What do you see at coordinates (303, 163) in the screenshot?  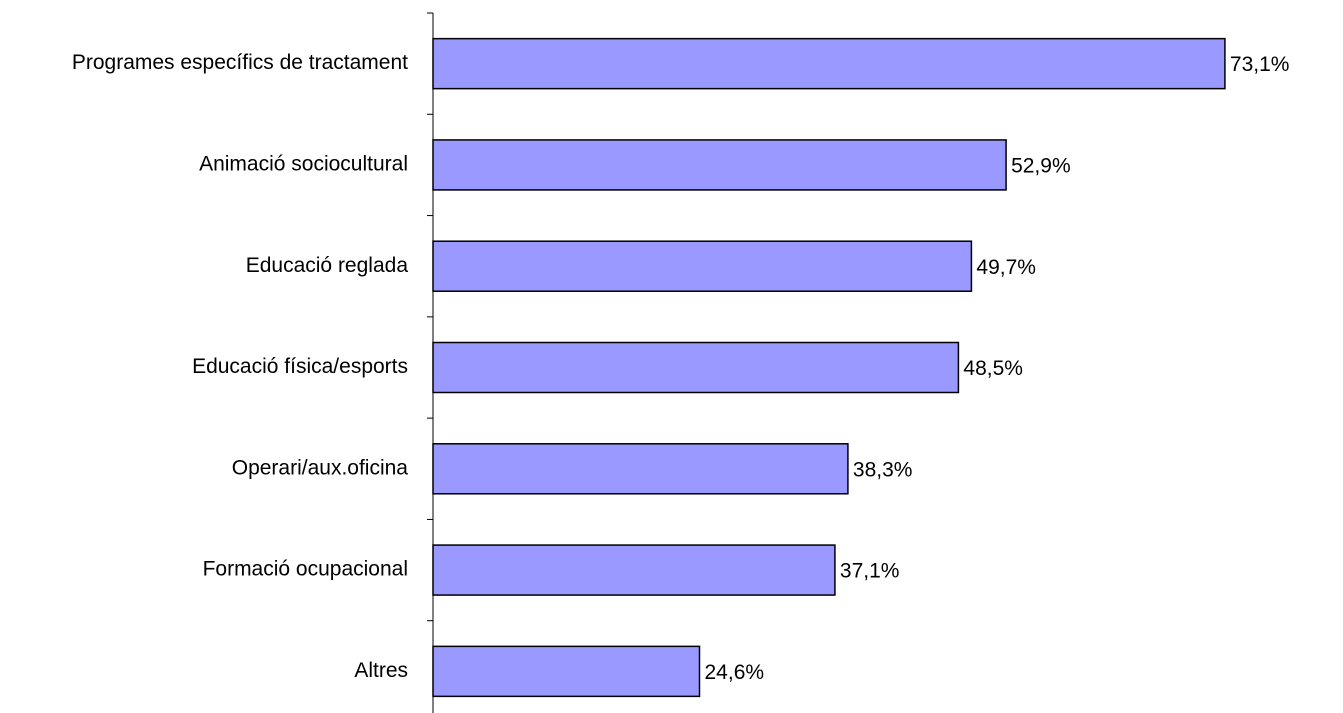 I see `category-label: Animació sociocultural` at bounding box center [303, 163].